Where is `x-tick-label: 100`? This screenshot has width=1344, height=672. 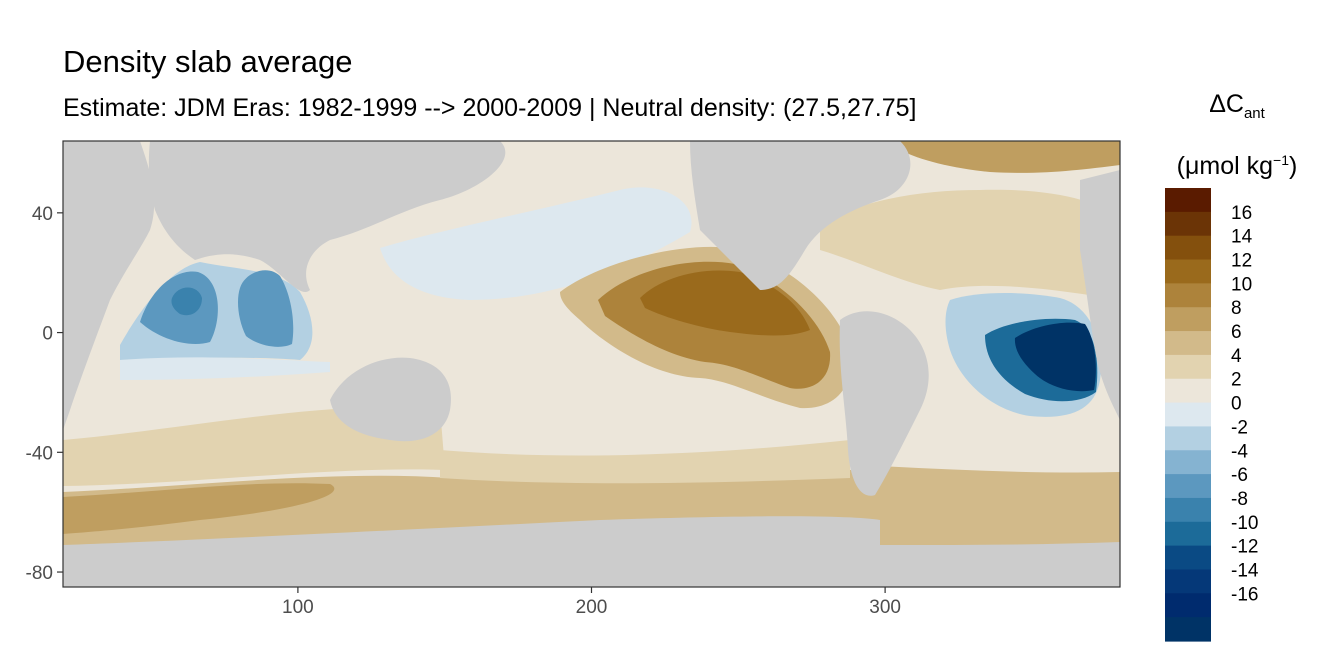 x-tick-label: 100 is located at coordinates (298, 607).